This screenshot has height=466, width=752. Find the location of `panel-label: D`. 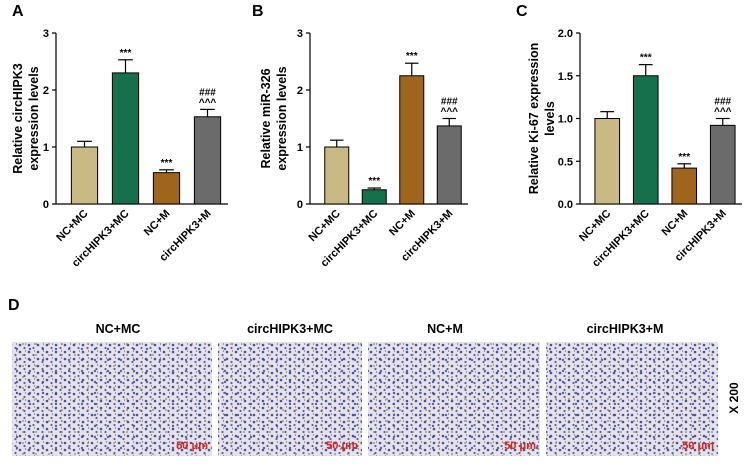

panel-label: D is located at coordinates (14, 305).